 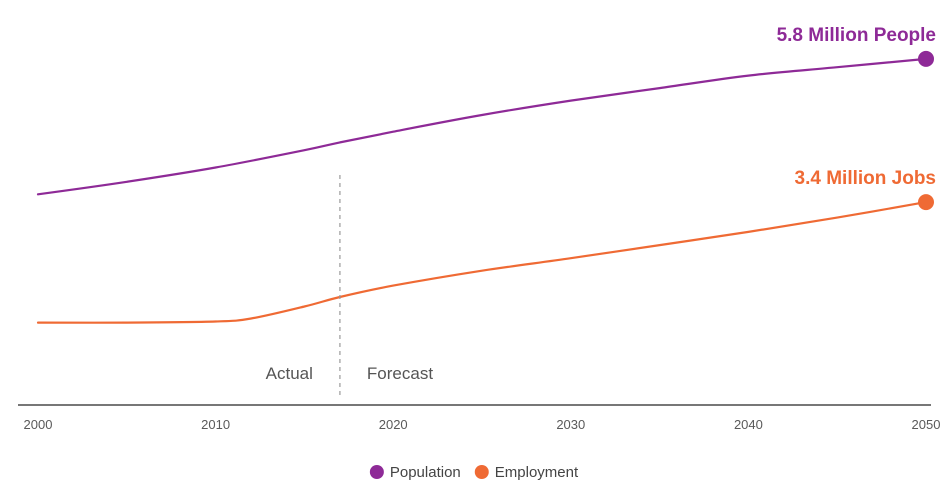 I want to click on employment-endpoint, so click(x=926, y=202).